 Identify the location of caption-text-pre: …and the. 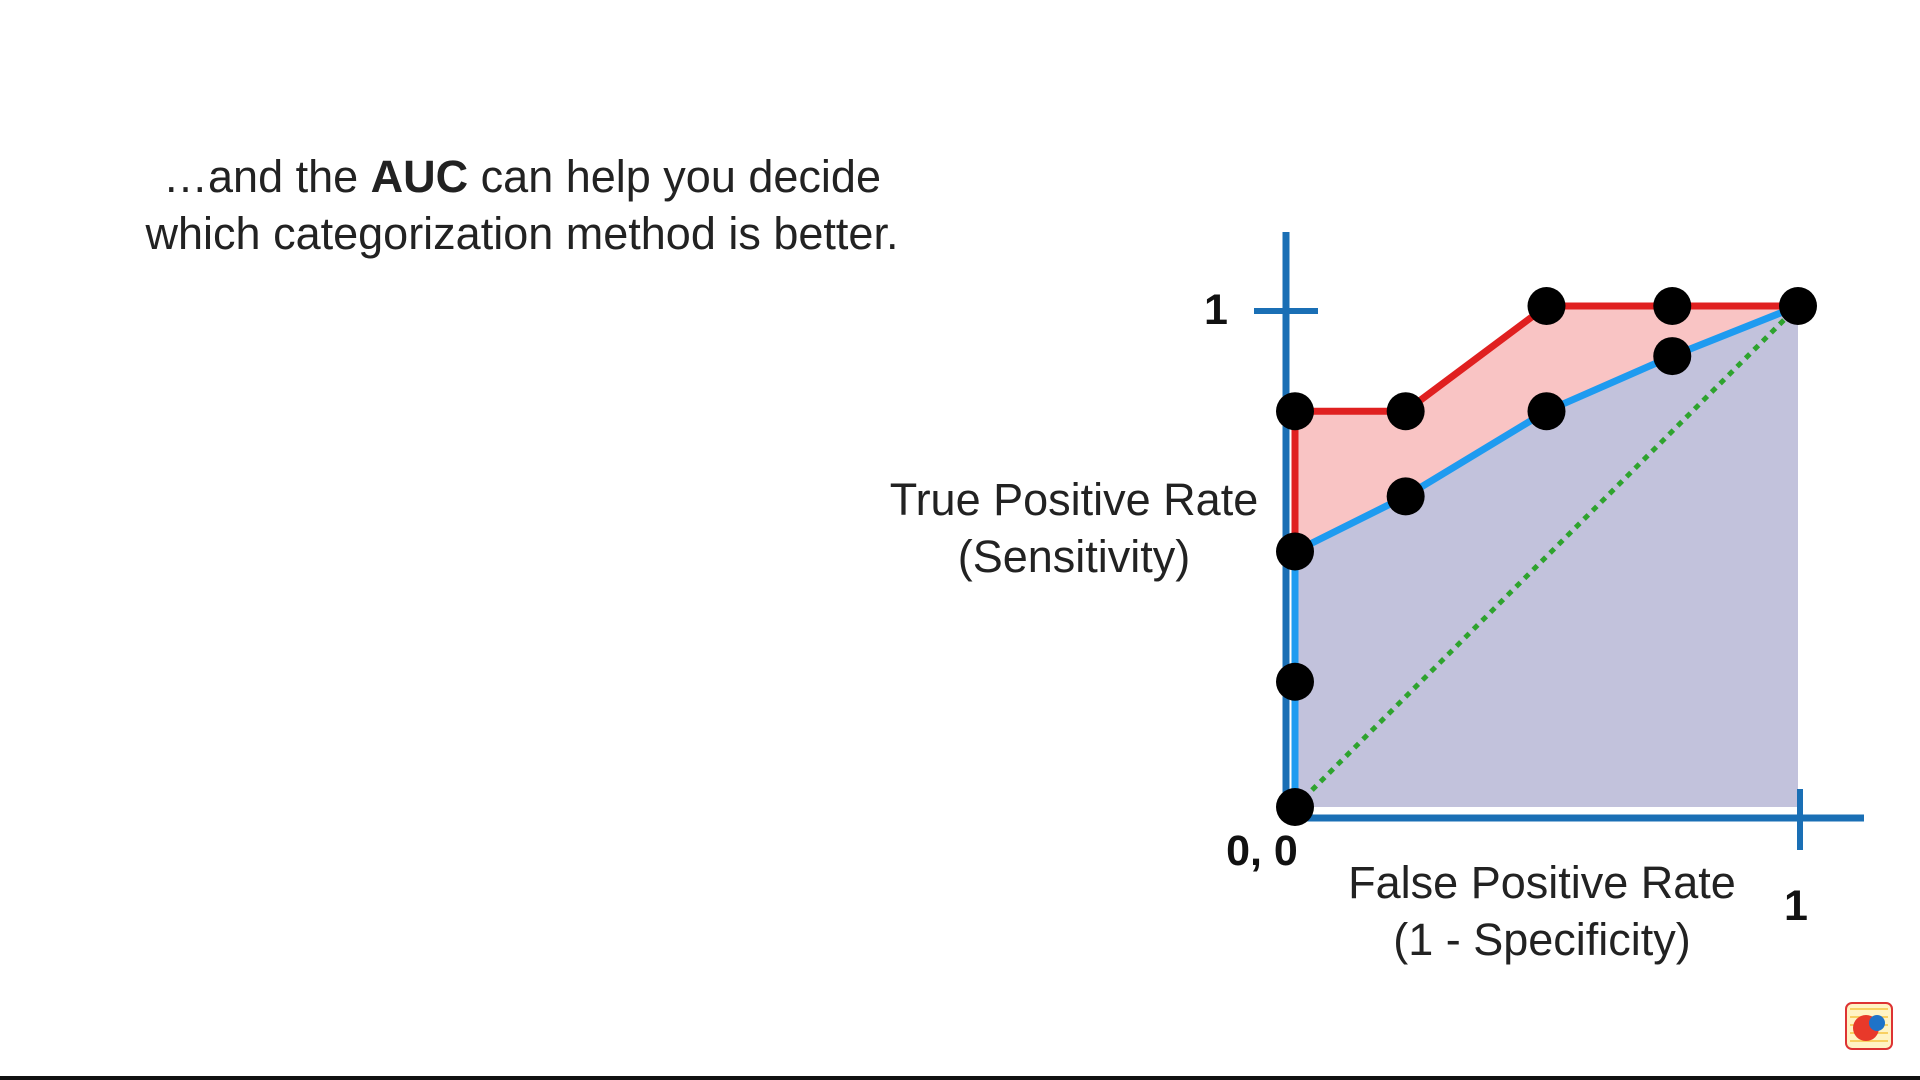
(267, 176).